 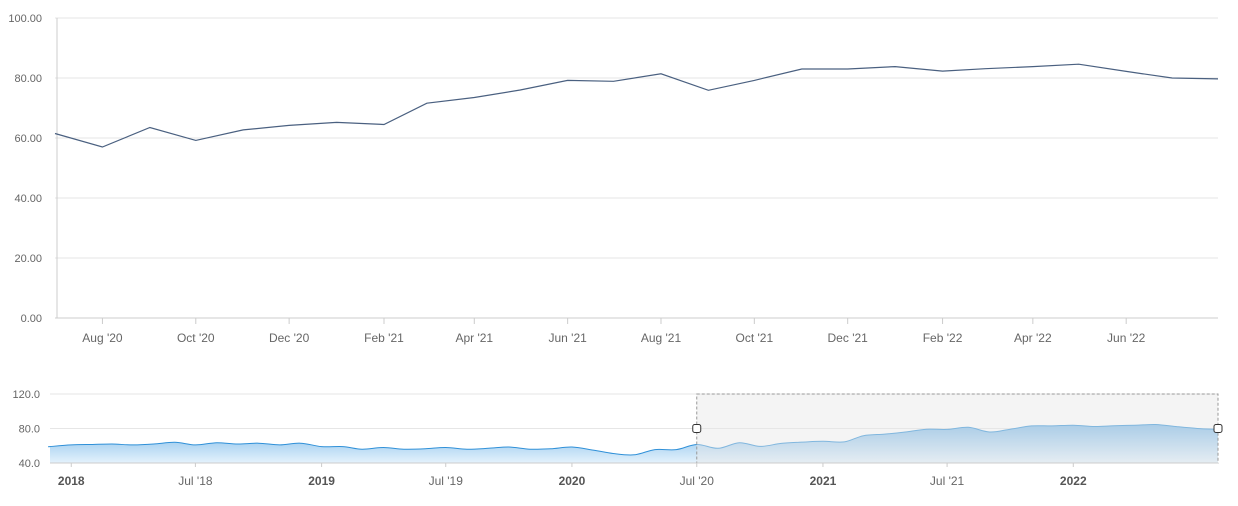 I want to click on navigator-handle-right, so click(x=1218, y=428).